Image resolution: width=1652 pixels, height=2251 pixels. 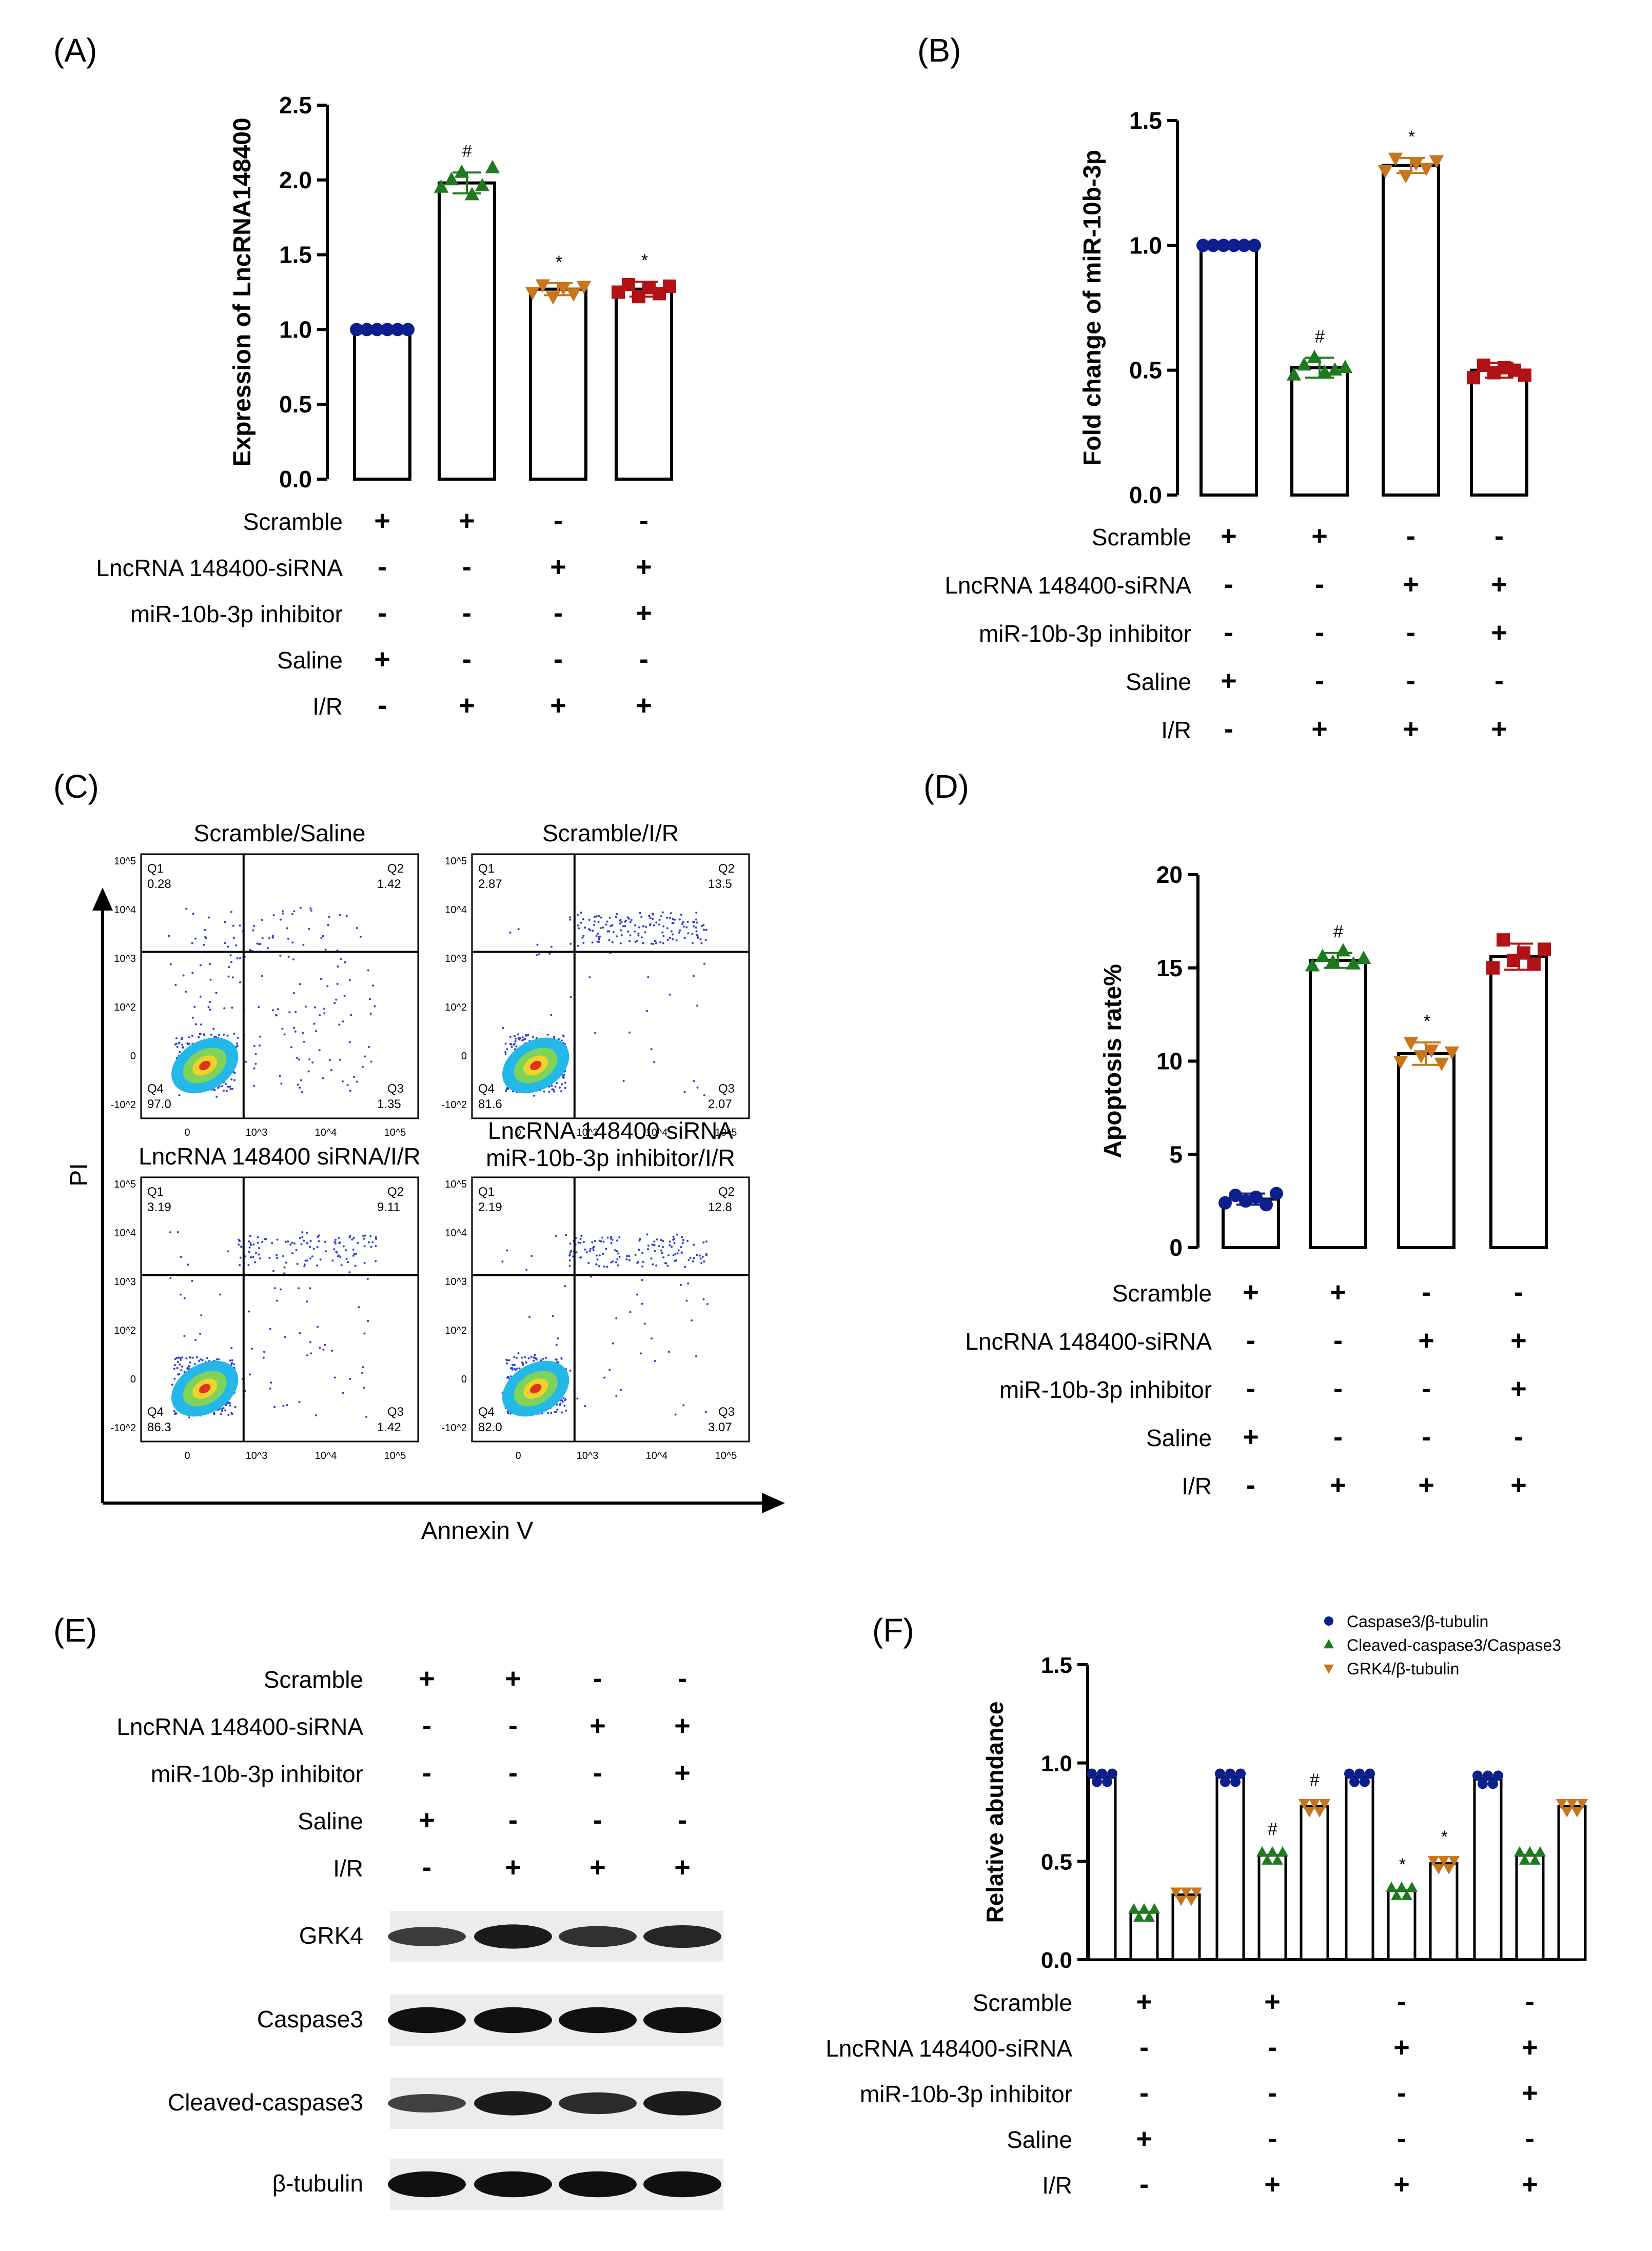 What do you see at coordinates (445, 2060) in the screenshot?
I see `western-blot: GRK4 Caspase3 Cleaved-caspase3 β-tubulin` at bounding box center [445, 2060].